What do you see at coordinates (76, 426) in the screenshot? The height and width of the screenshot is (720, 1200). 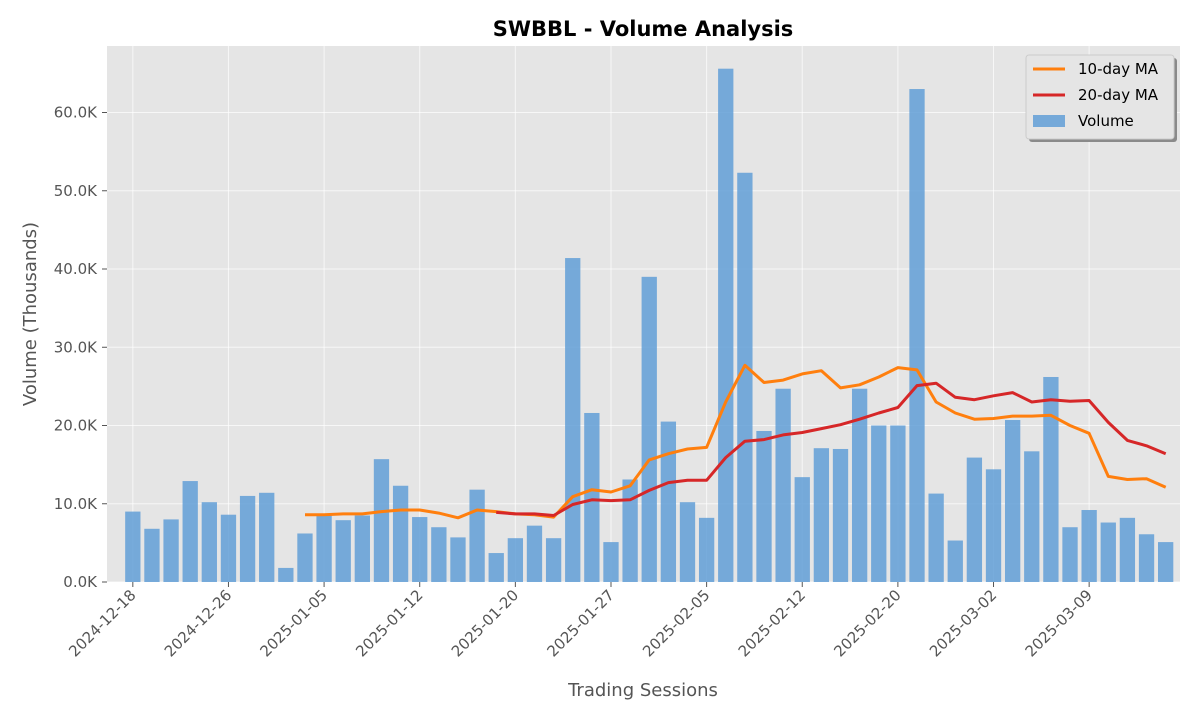 I see `y-tick-label: 20.0K` at bounding box center [76, 426].